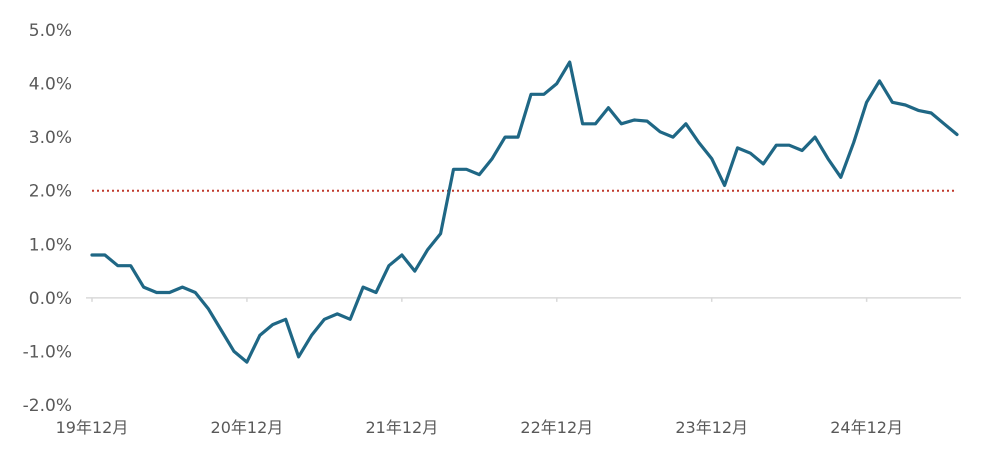 This screenshot has height=463, width=1000. What do you see at coordinates (401, 427) in the screenshot?
I see `x-tick-label: 21年12月` at bounding box center [401, 427].